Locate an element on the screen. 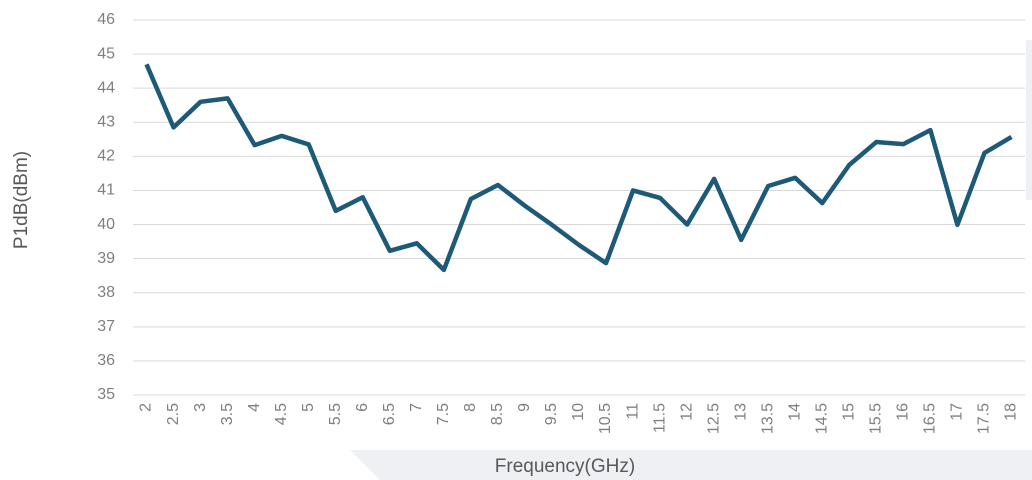 This screenshot has height=480, width=1032. x-tick-label: 15 is located at coordinates (849, 412).